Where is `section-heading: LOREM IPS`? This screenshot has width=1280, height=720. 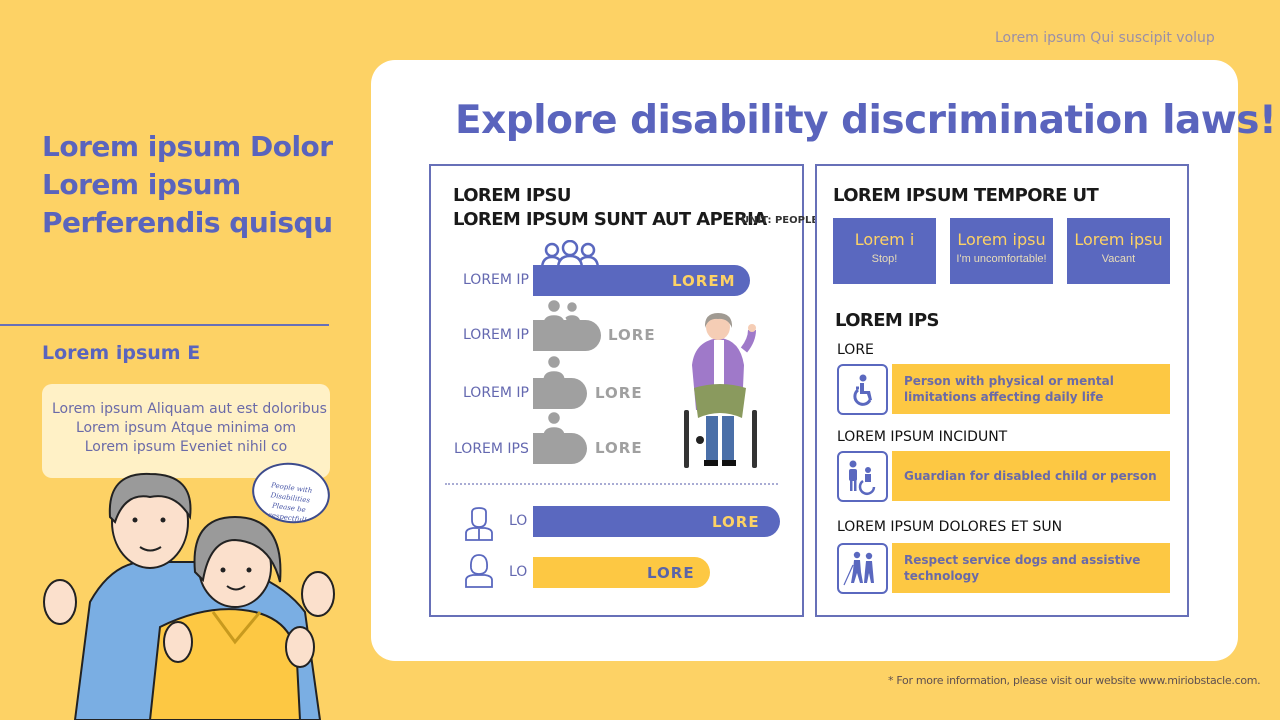
section-heading: LOREM IPS is located at coordinates (887, 320).